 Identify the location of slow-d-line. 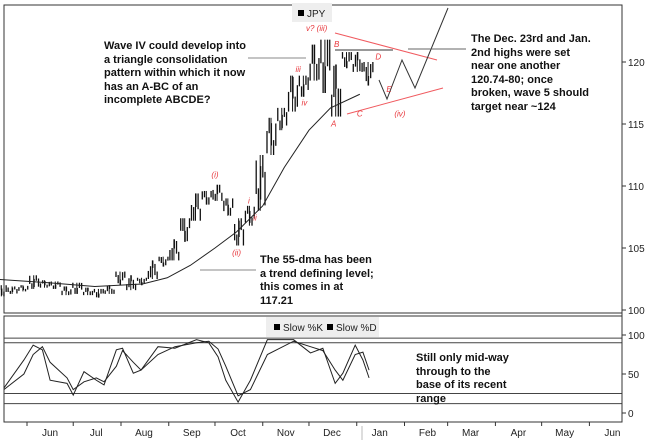
(186, 368).